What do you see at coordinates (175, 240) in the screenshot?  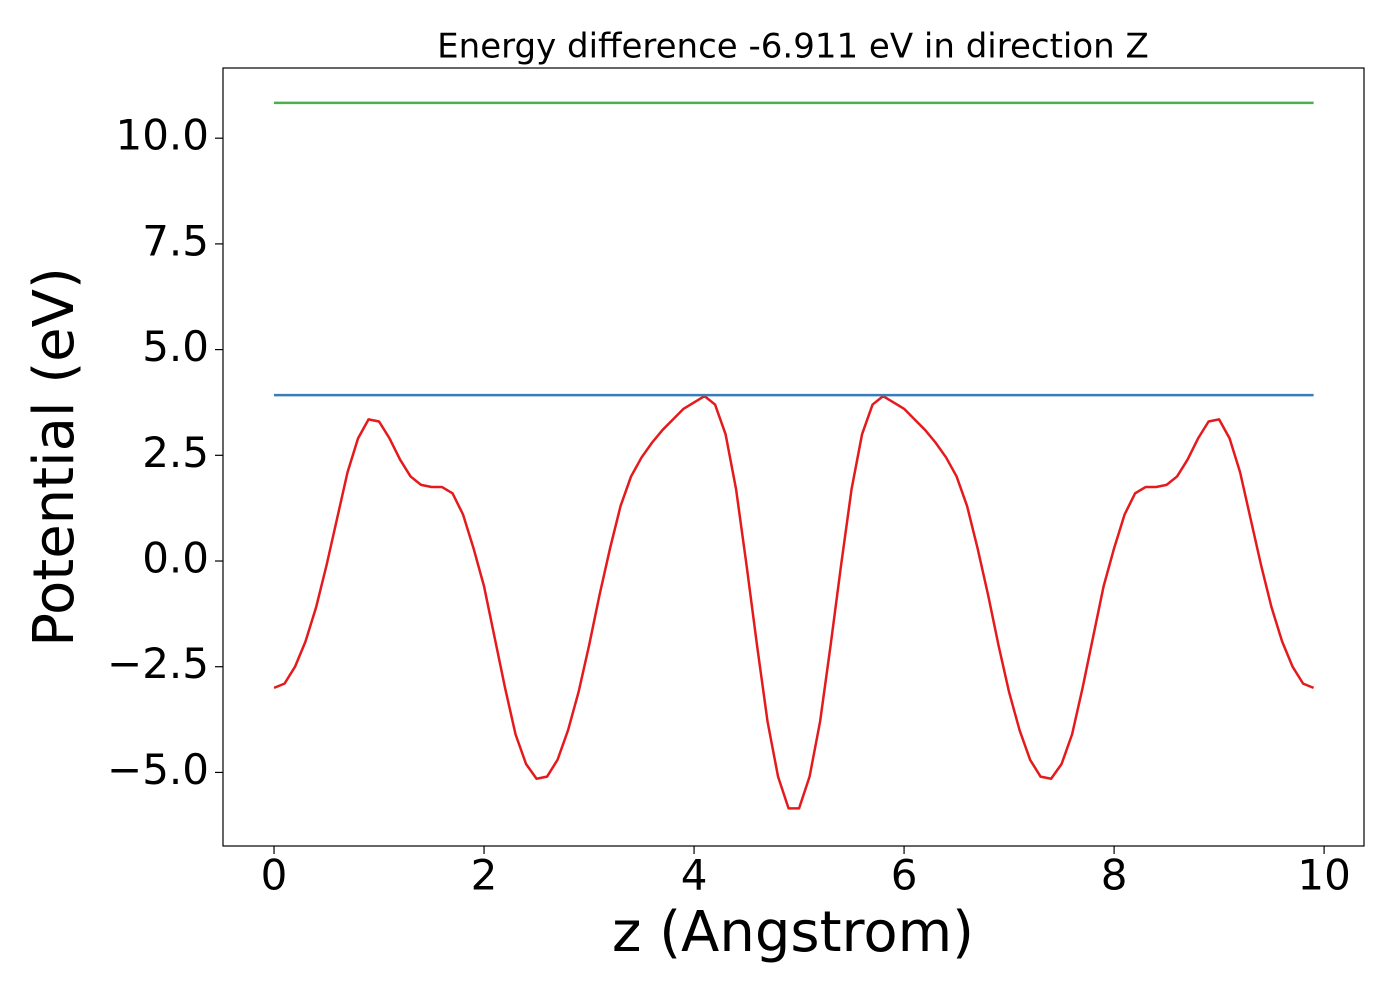 I see `y-tick-label: 7.5` at bounding box center [175, 240].